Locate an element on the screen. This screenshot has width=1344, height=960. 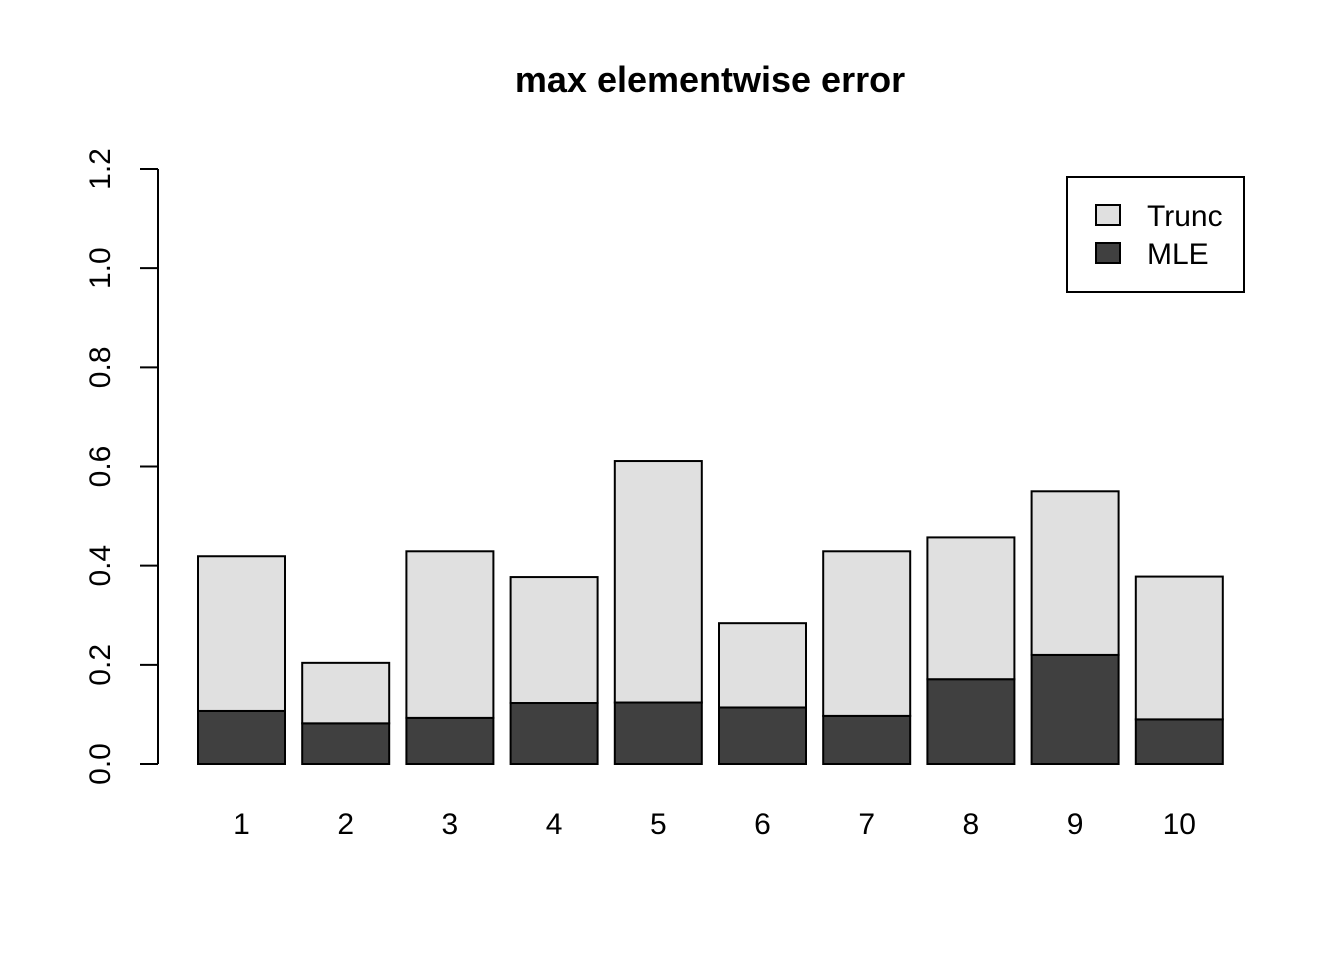
x-tick-label: 4 is located at coordinates (554, 824).